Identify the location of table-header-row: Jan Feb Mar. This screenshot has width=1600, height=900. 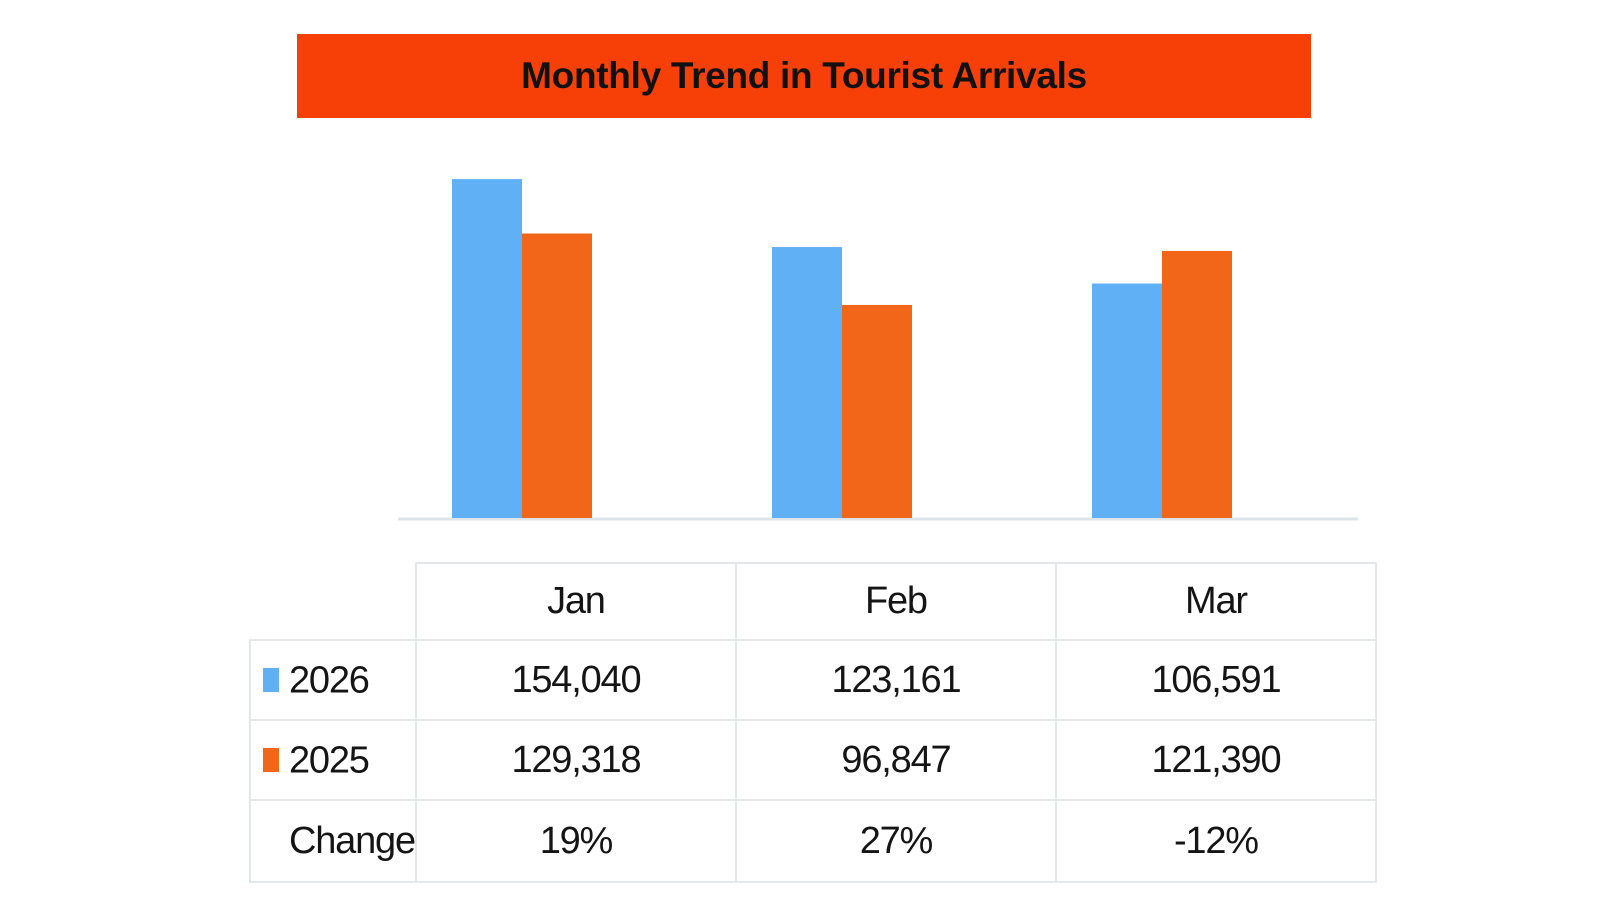
(813, 601).